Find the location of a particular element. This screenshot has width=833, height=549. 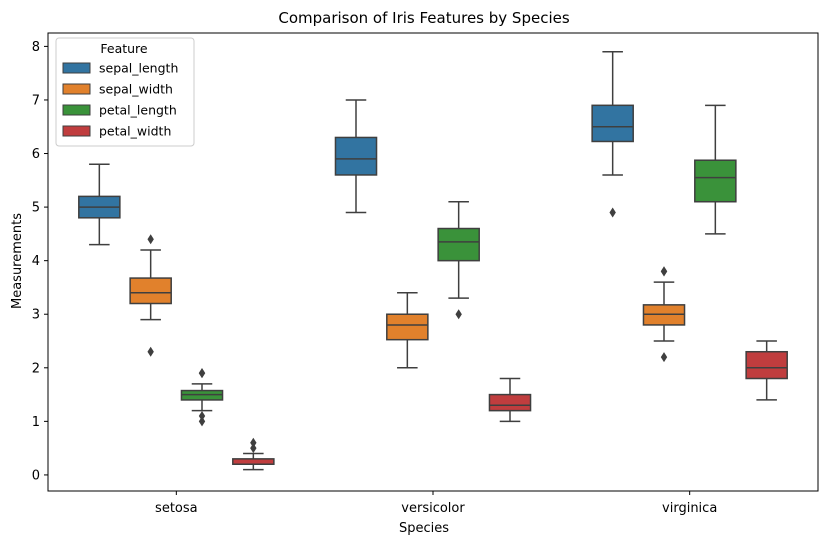

y-tick-label: 8 is located at coordinates (36, 47).